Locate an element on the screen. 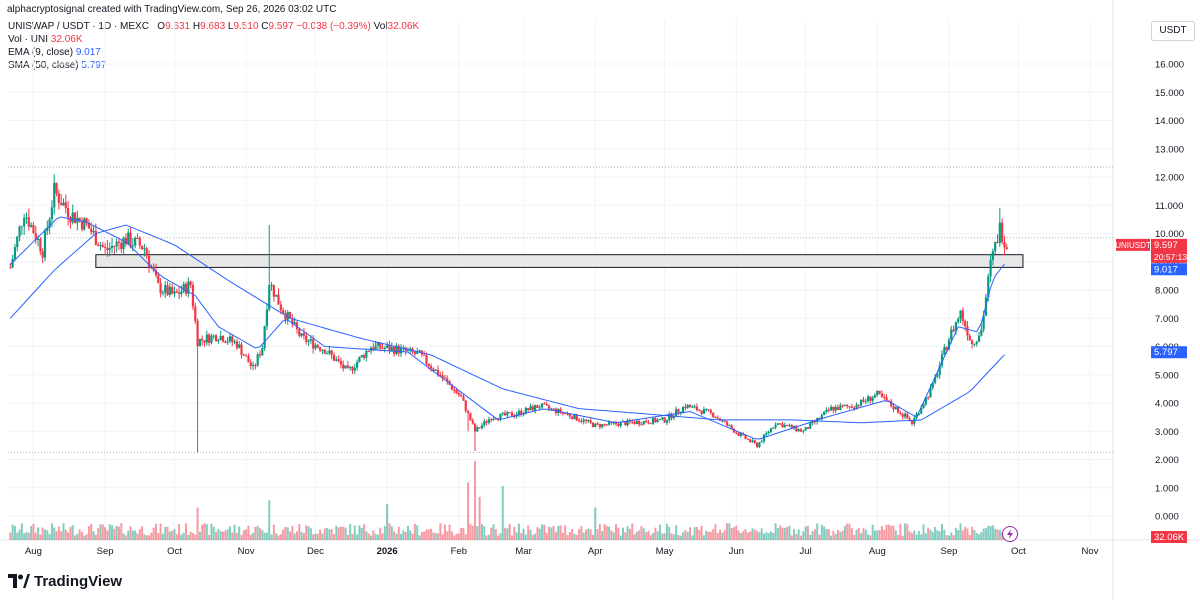 Image resolution: width=1200 pixels, height=600 pixels. y-tick-label: 7.000 is located at coordinates (1167, 319).